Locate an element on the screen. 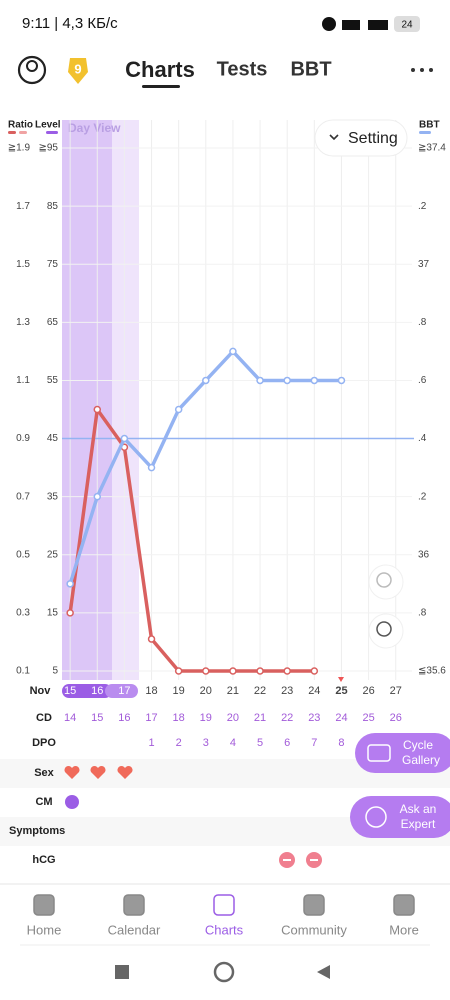 The height and width of the screenshot is (1000, 450). dpo-value: 4 is located at coordinates (233, 743).